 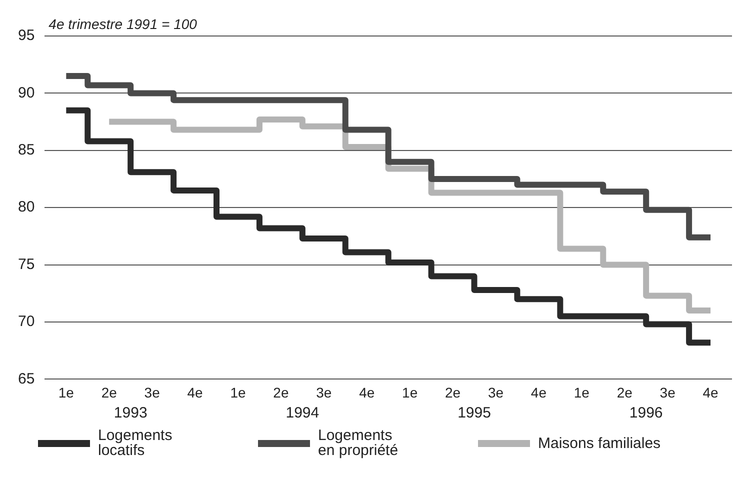 What do you see at coordinates (26, 93) in the screenshot?
I see `y-tick-label: 90` at bounding box center [26, 93].